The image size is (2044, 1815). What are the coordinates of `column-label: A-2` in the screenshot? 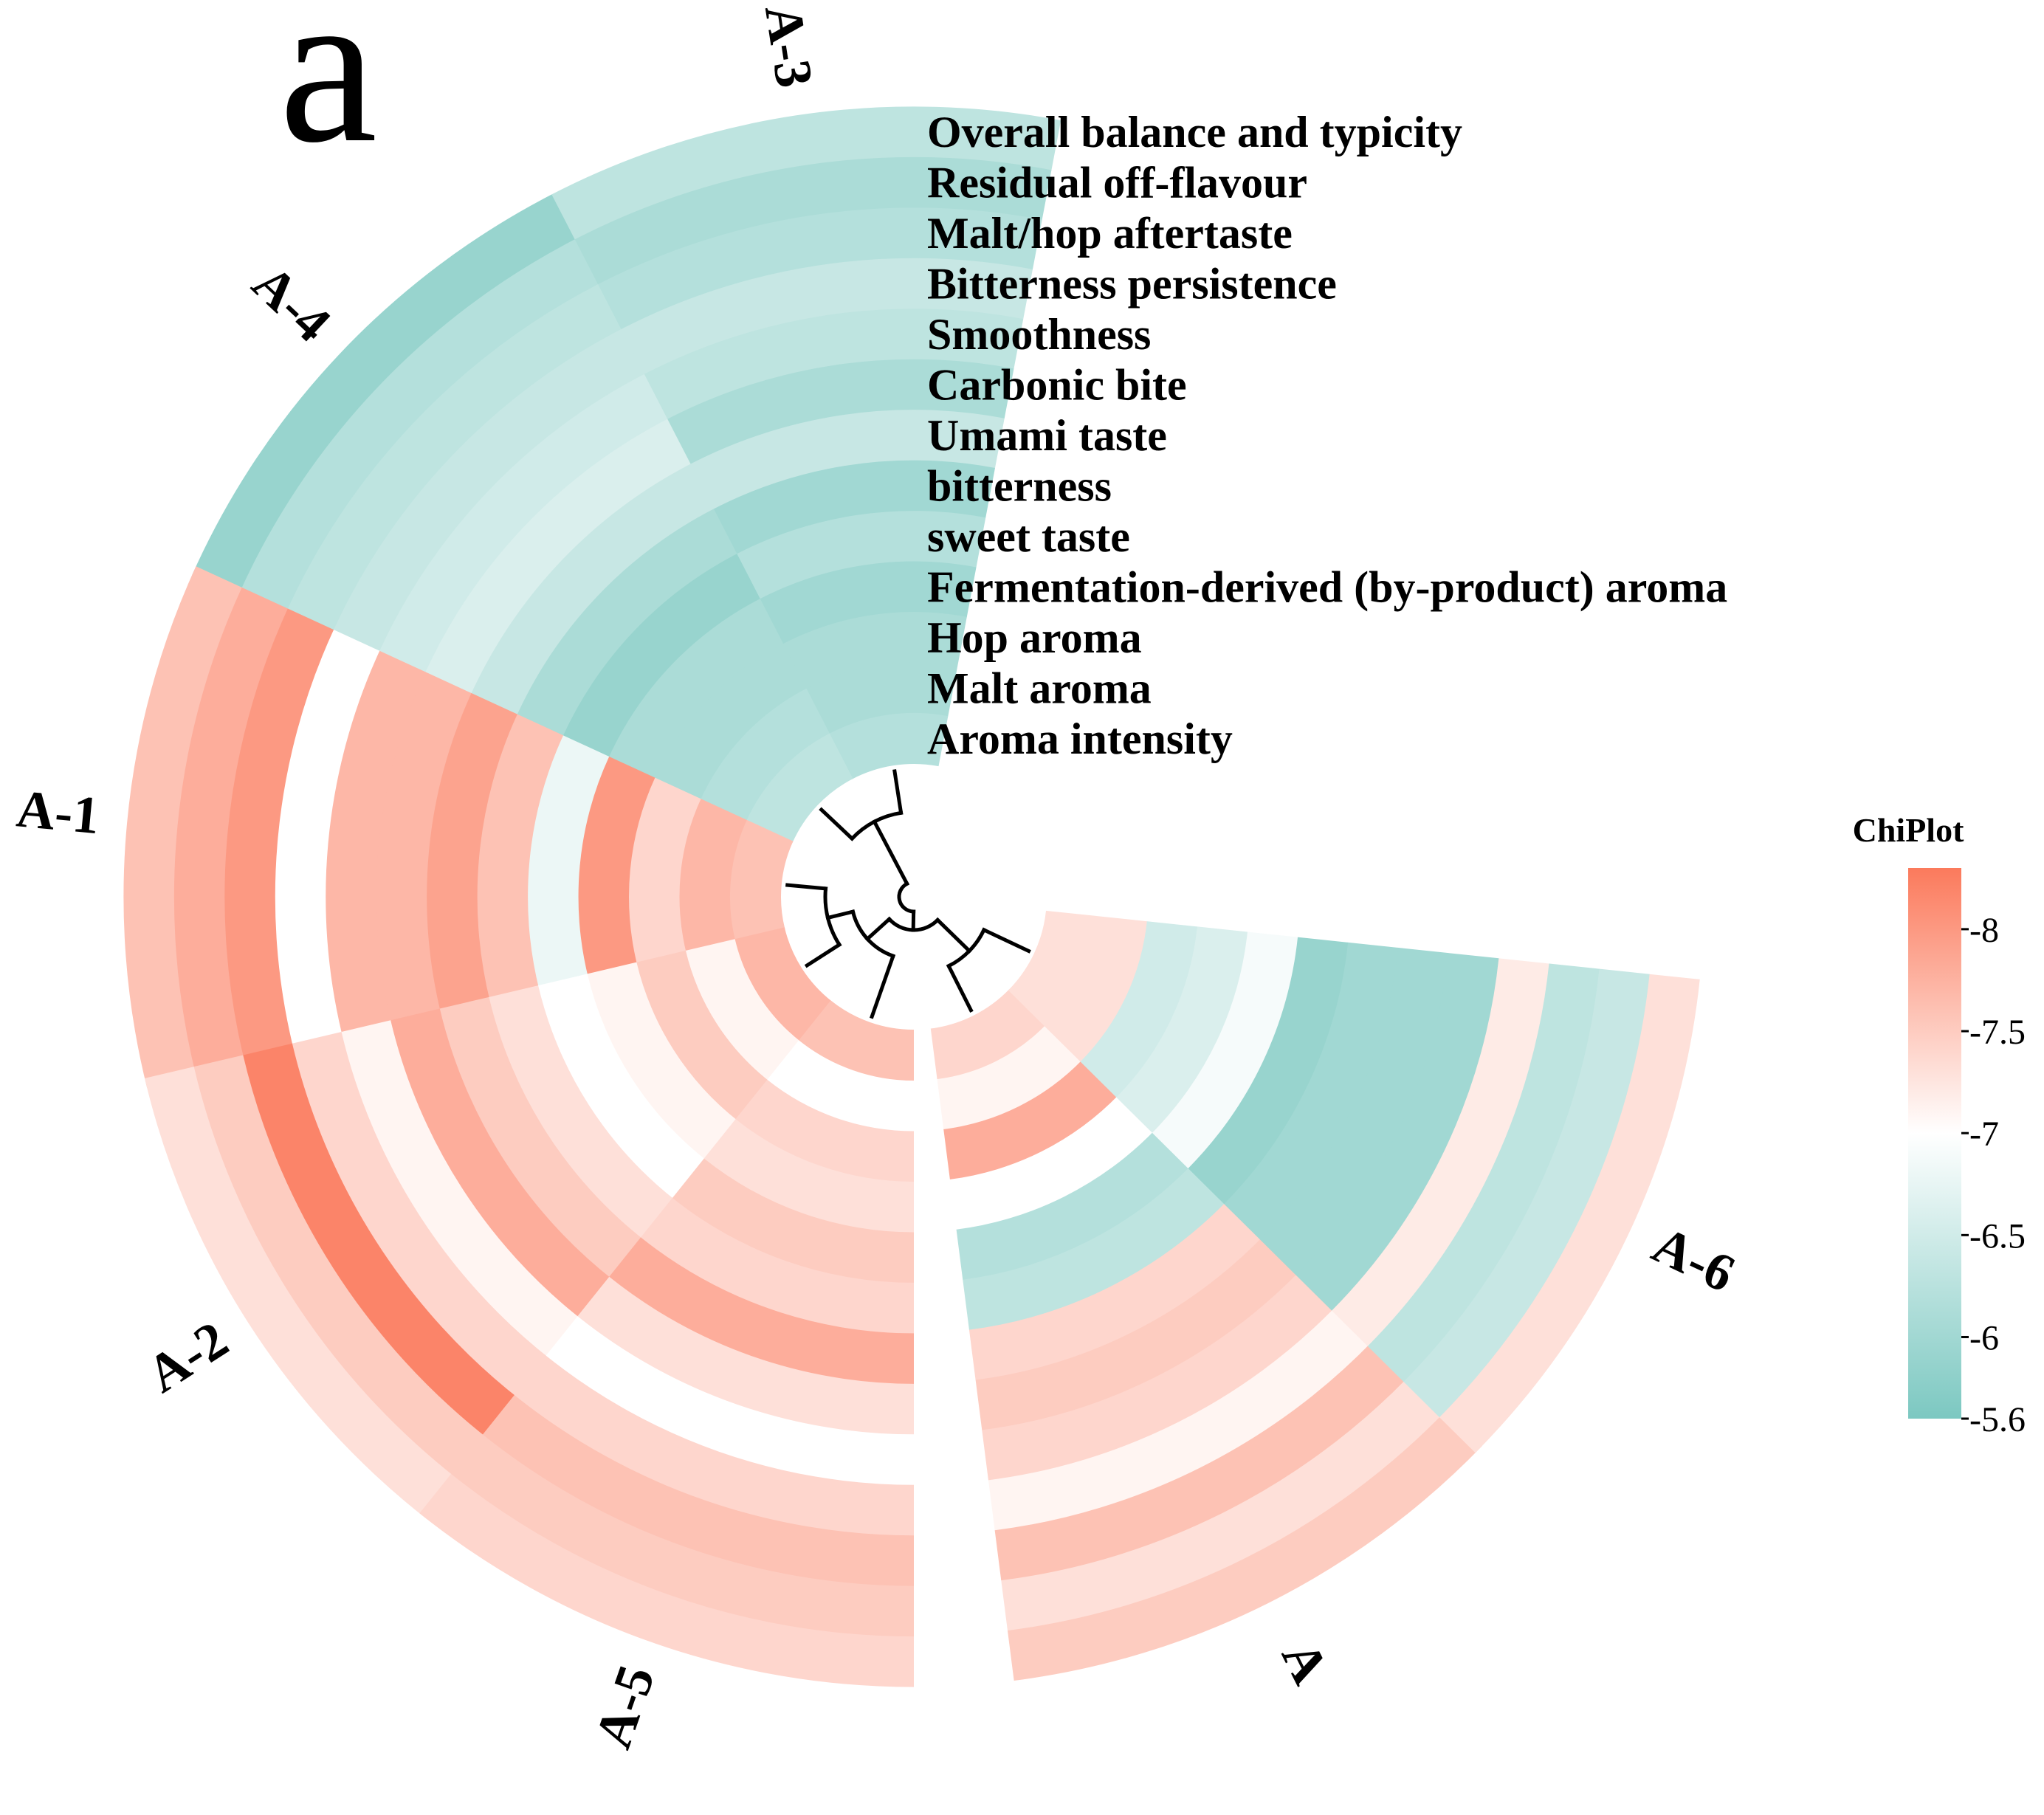 It's located at (187, 1356).